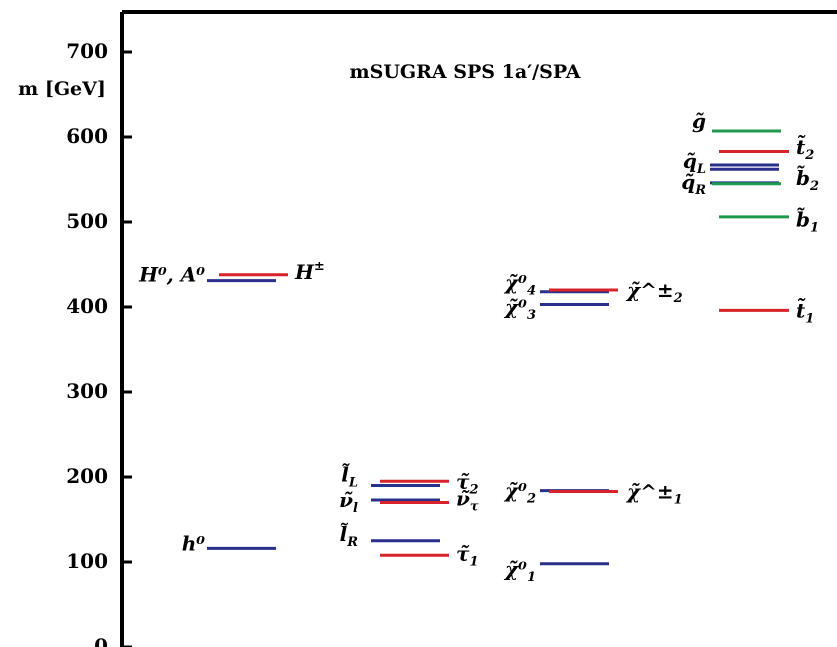  What do you see at coordinates (807, 179) in the screenshot?
I see `particle-label: b̃2` at bounding box center [807, 179].